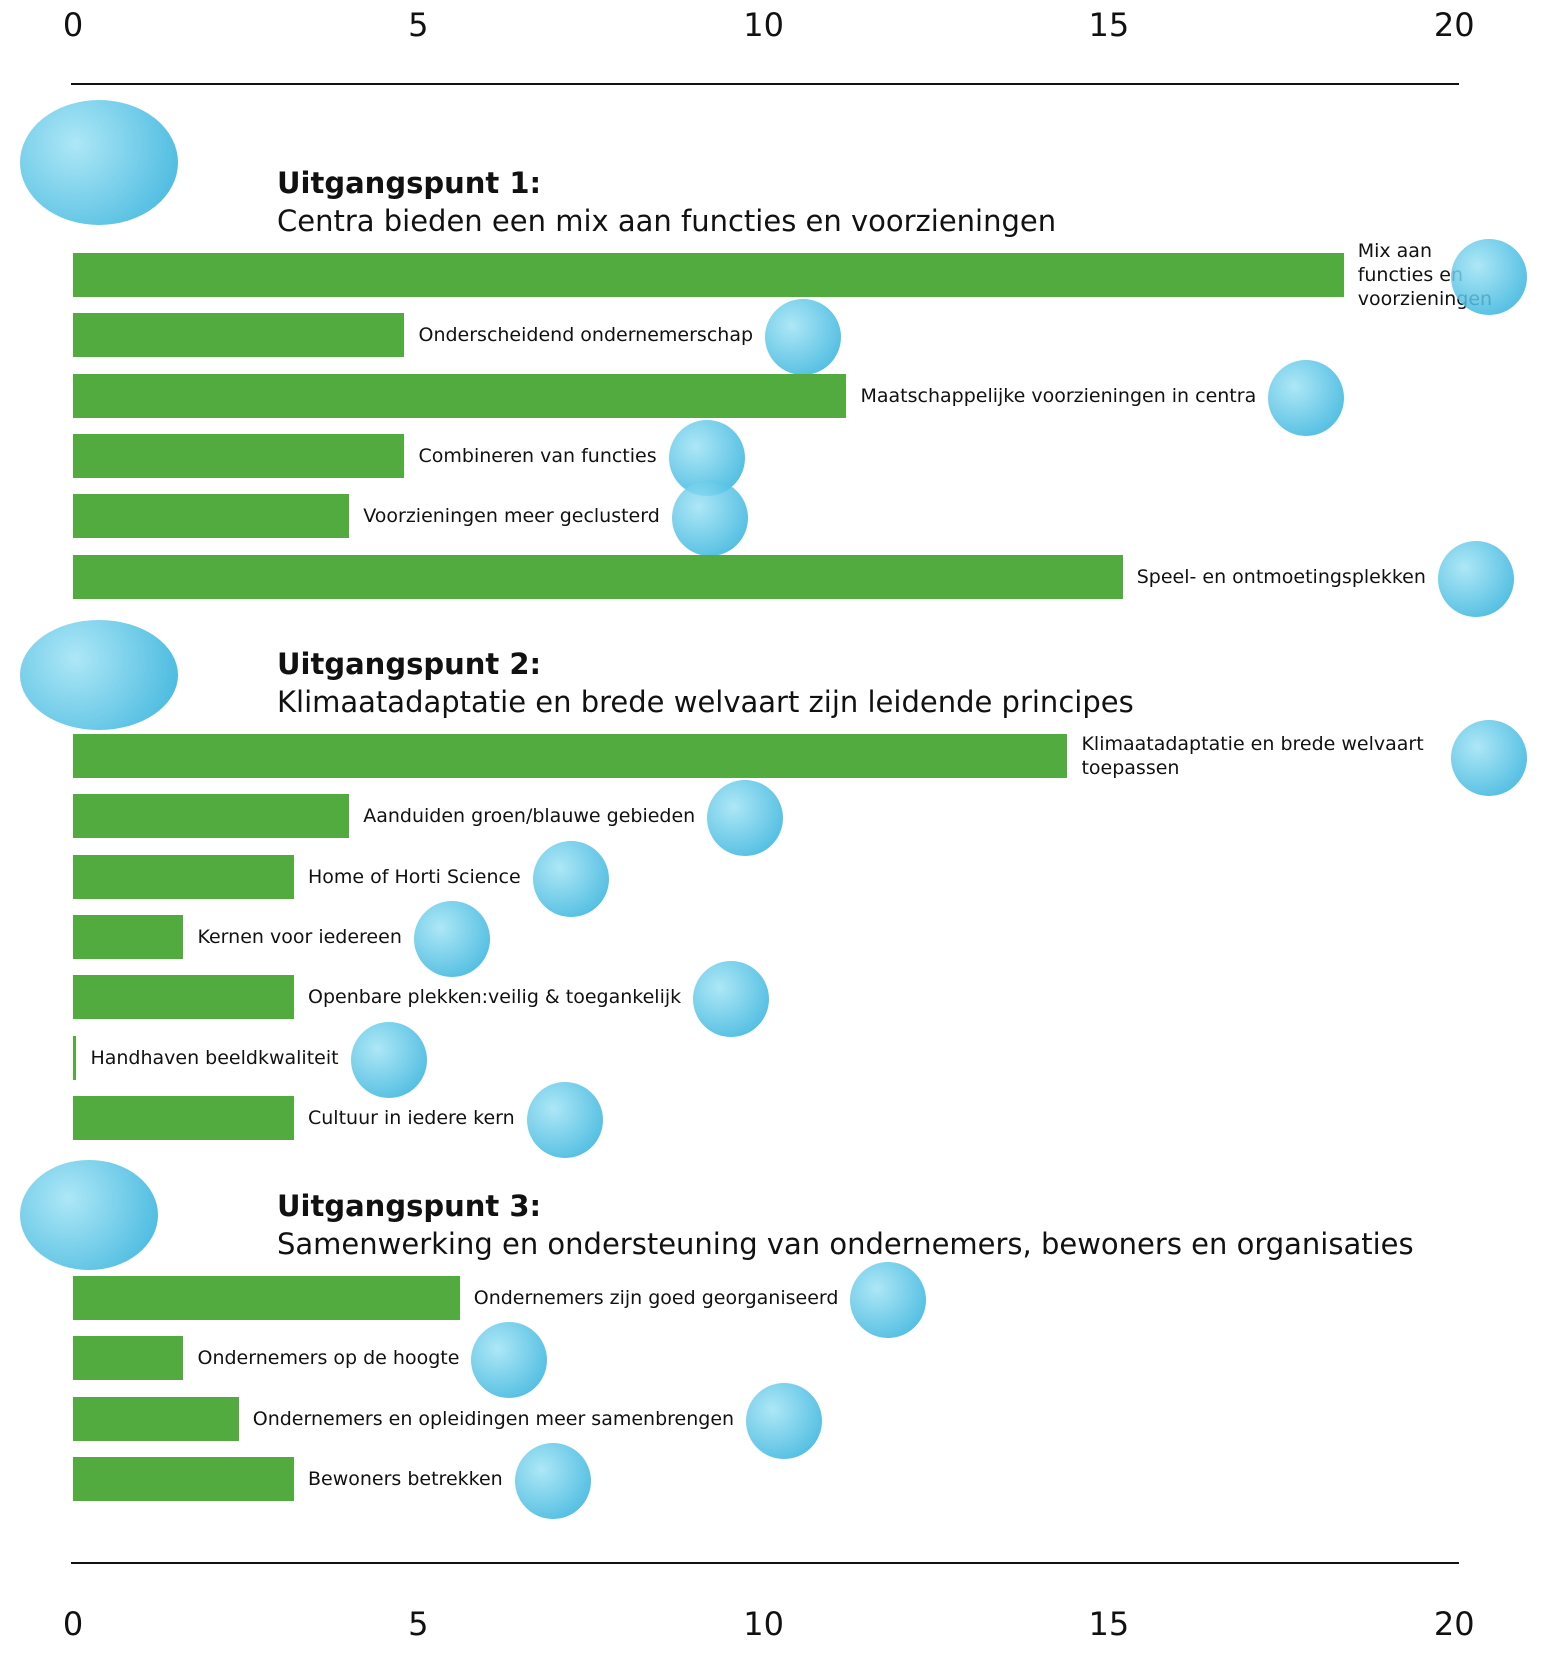 The height and width of the screenshot is (1653, 1541). What do you see at coordinates (656, 1298) in the screenshot?
I see `bar-label: Ondernemers zijn goed georganiseerd` at bounding box center [656, 1298].